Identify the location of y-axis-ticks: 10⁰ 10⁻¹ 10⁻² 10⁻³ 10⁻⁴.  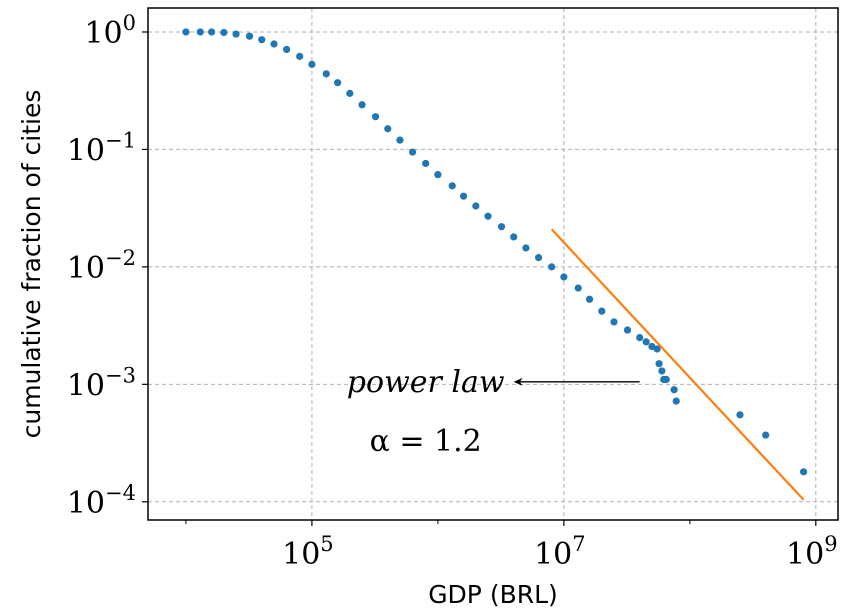
(107, 266).